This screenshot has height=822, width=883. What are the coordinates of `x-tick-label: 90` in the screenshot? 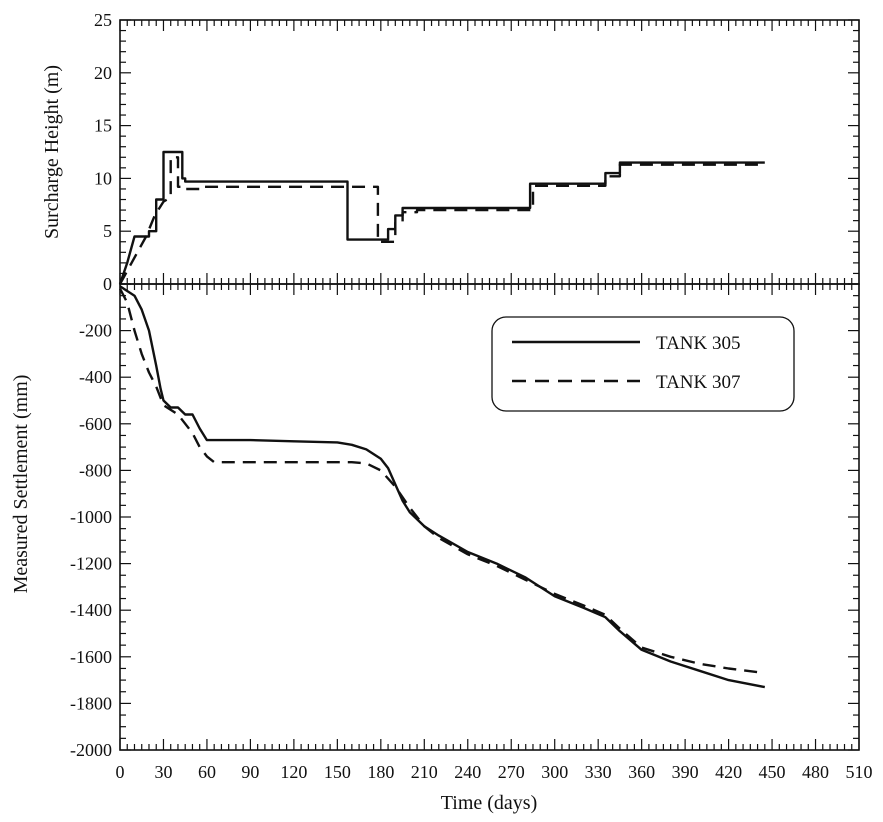 It's located at (250, 772).